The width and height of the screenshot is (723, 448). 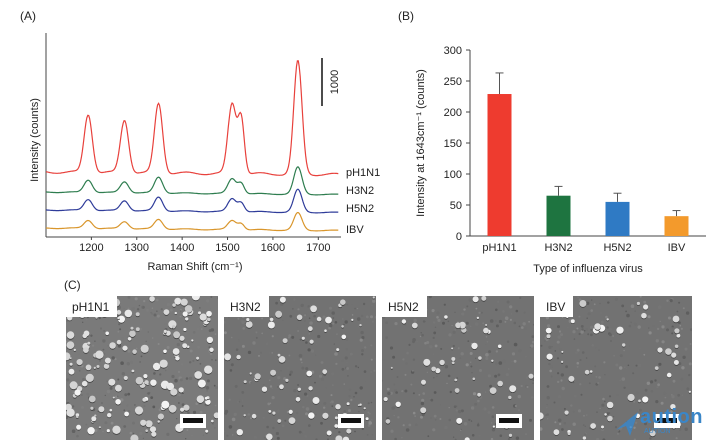 I want to click on watermark-text: aution, so click(x=671, y=417).